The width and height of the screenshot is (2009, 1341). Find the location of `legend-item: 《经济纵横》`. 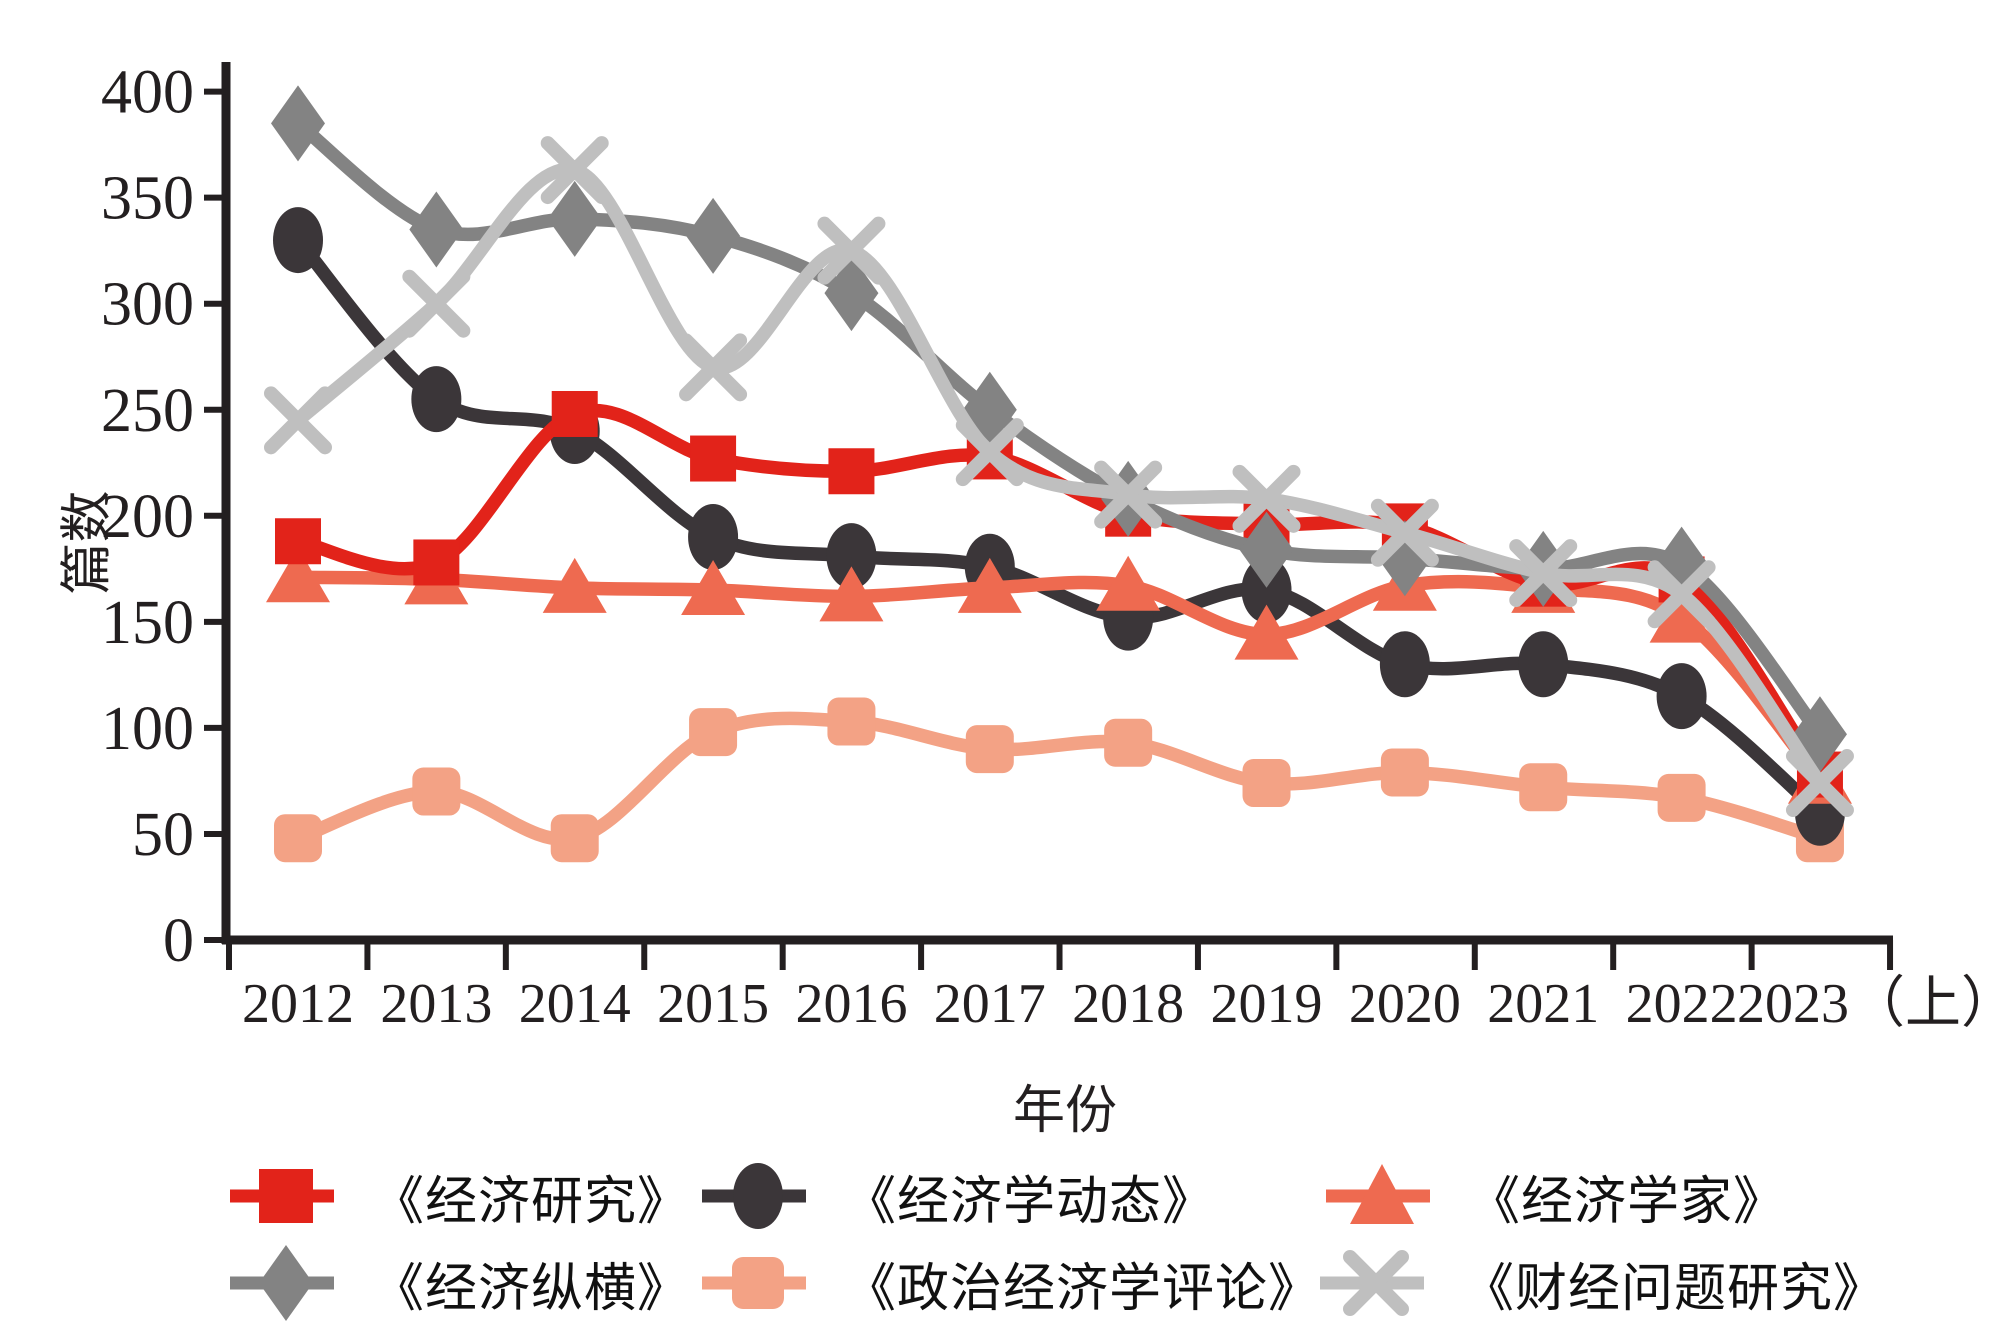

legend-item: 《经济纵横》 is located at coordinates (458, 1283).